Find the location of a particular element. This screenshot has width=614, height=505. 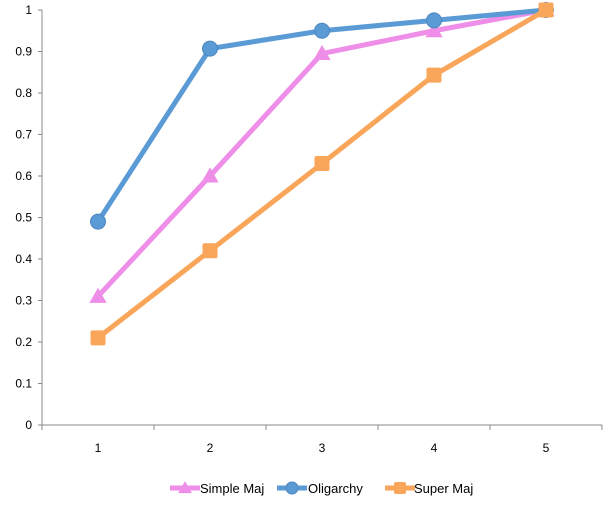

y-tick-label: 0.8 is located at coordinates (23, 93).